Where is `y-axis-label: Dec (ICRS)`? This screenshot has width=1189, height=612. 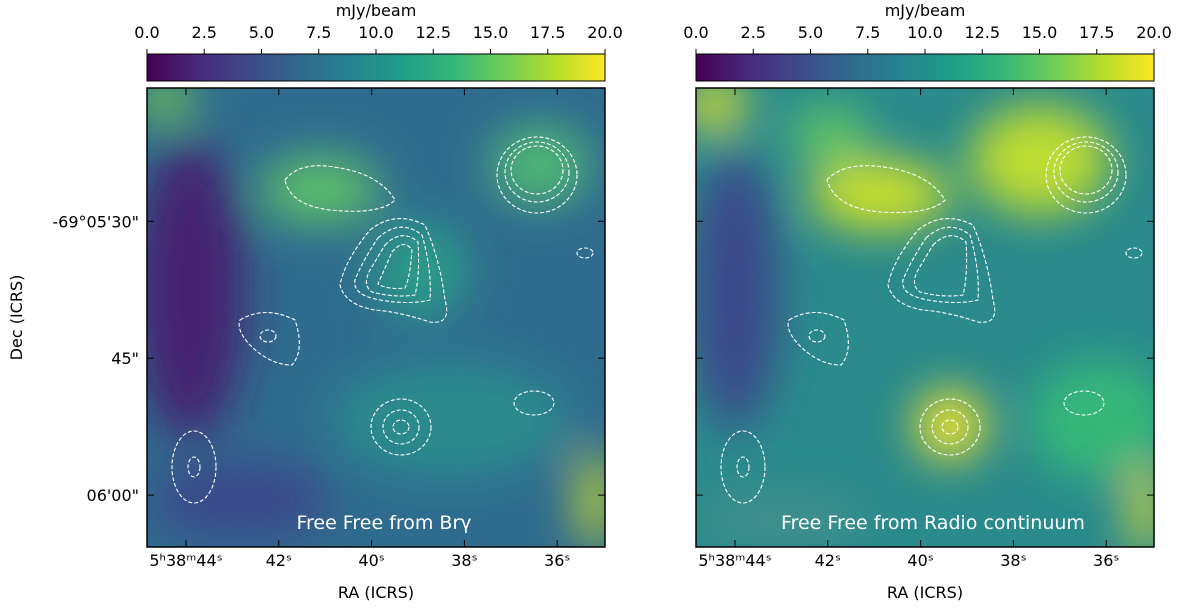
y-axis-label: Dec (ICRS) is located at coordinates (16, 318).